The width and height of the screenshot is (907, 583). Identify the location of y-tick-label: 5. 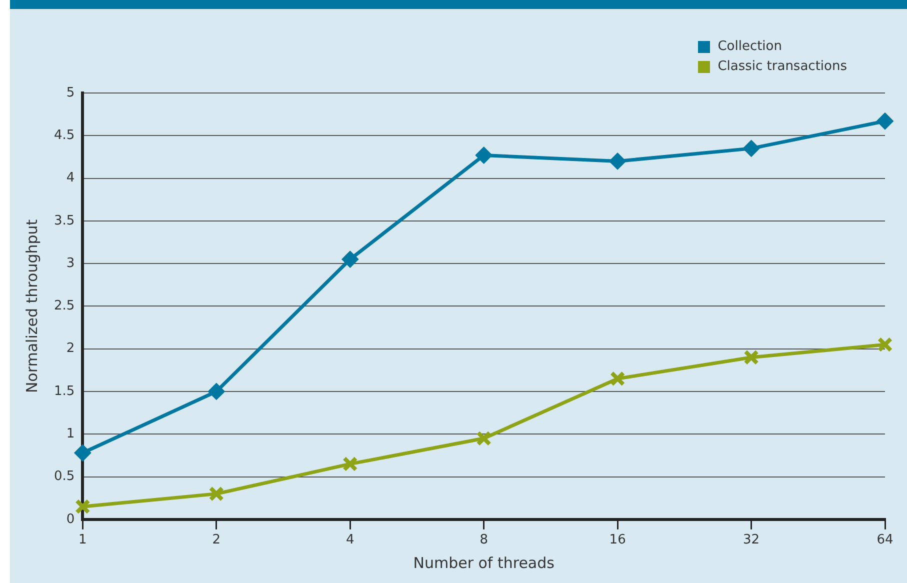
(70, 92).